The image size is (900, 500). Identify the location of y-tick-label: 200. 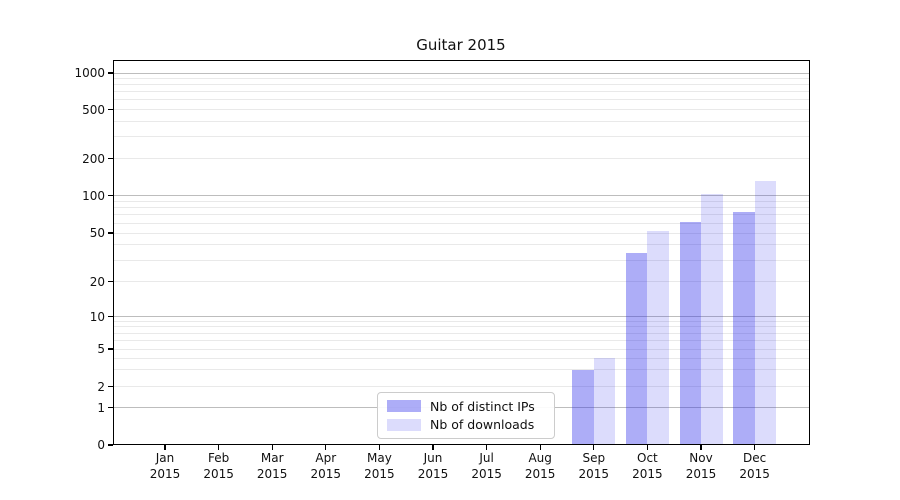
(93, 158).